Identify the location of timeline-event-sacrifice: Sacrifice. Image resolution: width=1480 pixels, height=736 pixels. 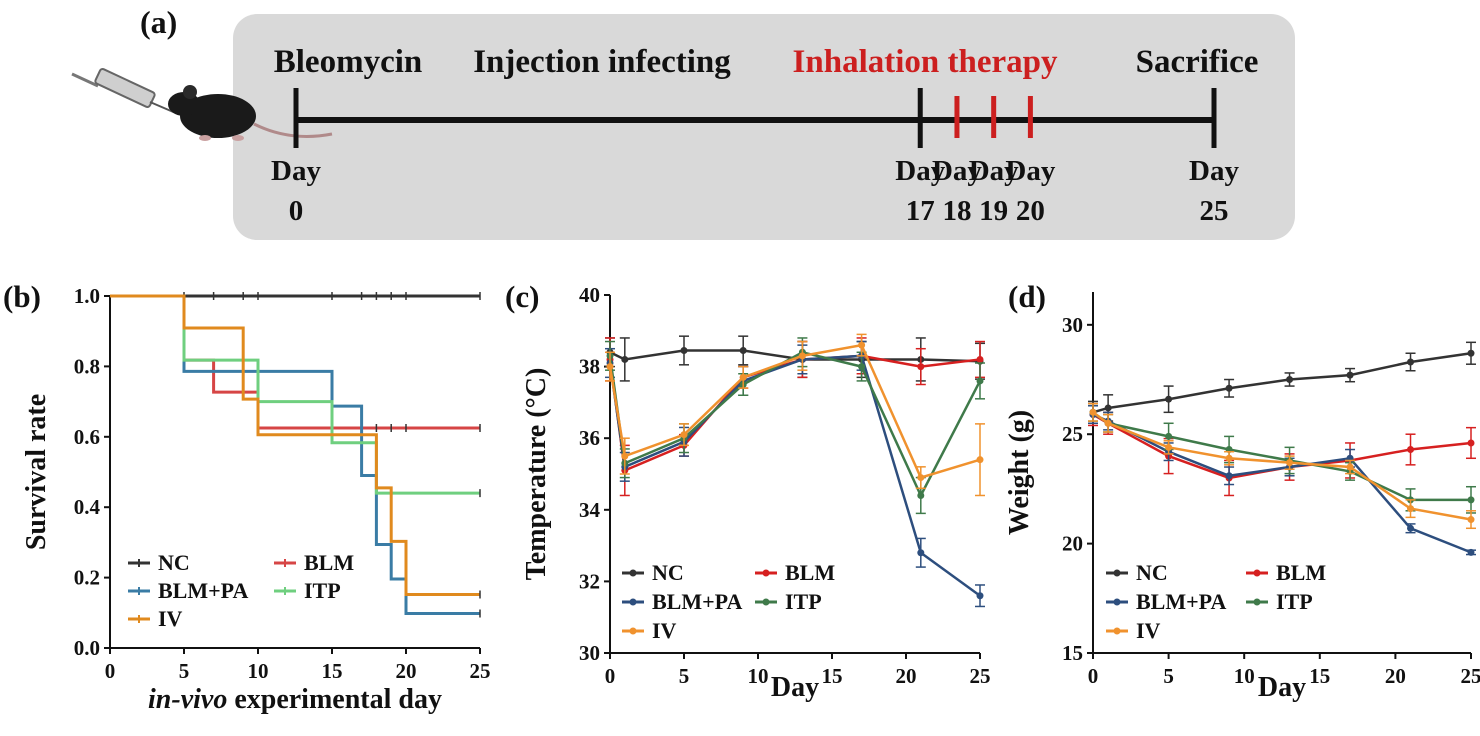
(1197, 62).